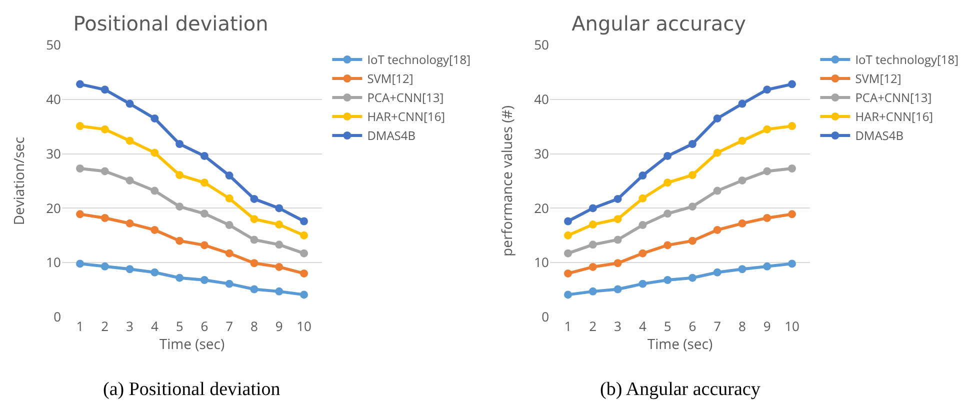 Image resolution: width=977 pixels, height=412 pixels. Describe the element at coordinates (792, 326) in the screenshot. I see `x-tick-label: 10` at that location.